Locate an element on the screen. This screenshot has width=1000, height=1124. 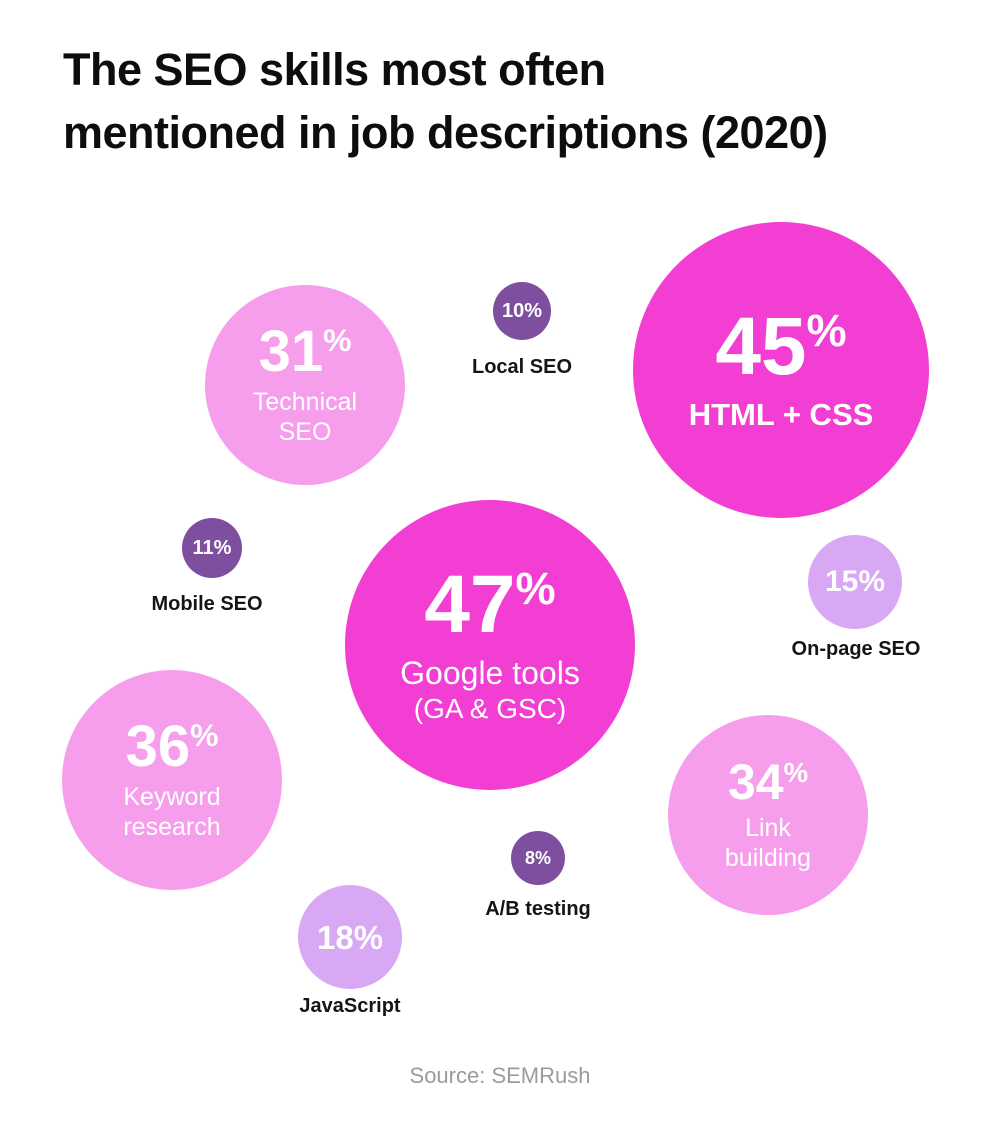
bubble-google-tools-label: Google tools is located at coordinates (490, 673).